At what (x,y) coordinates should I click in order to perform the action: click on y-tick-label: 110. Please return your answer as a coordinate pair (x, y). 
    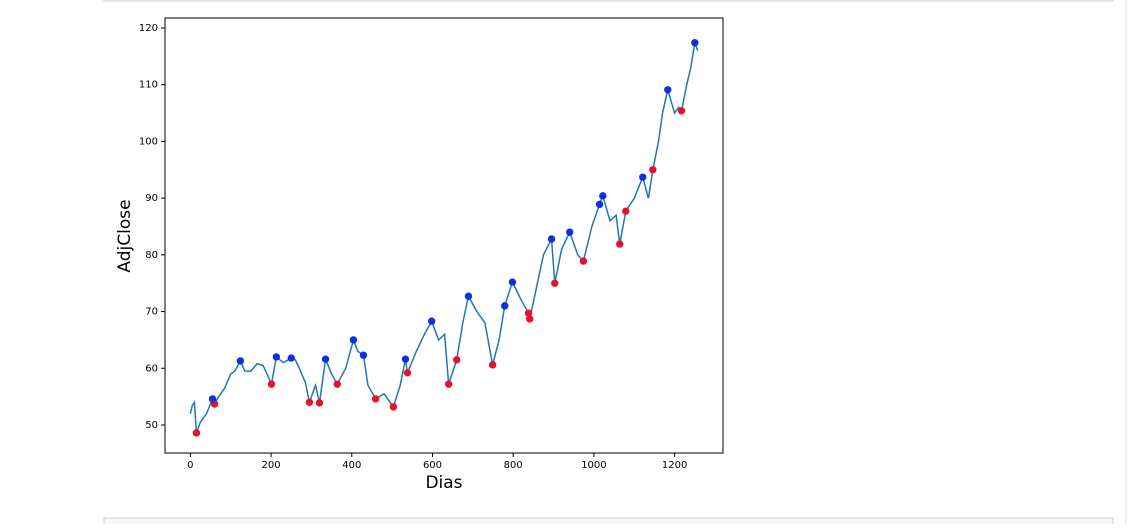
    Looking at the image, I should click on (148, 85).